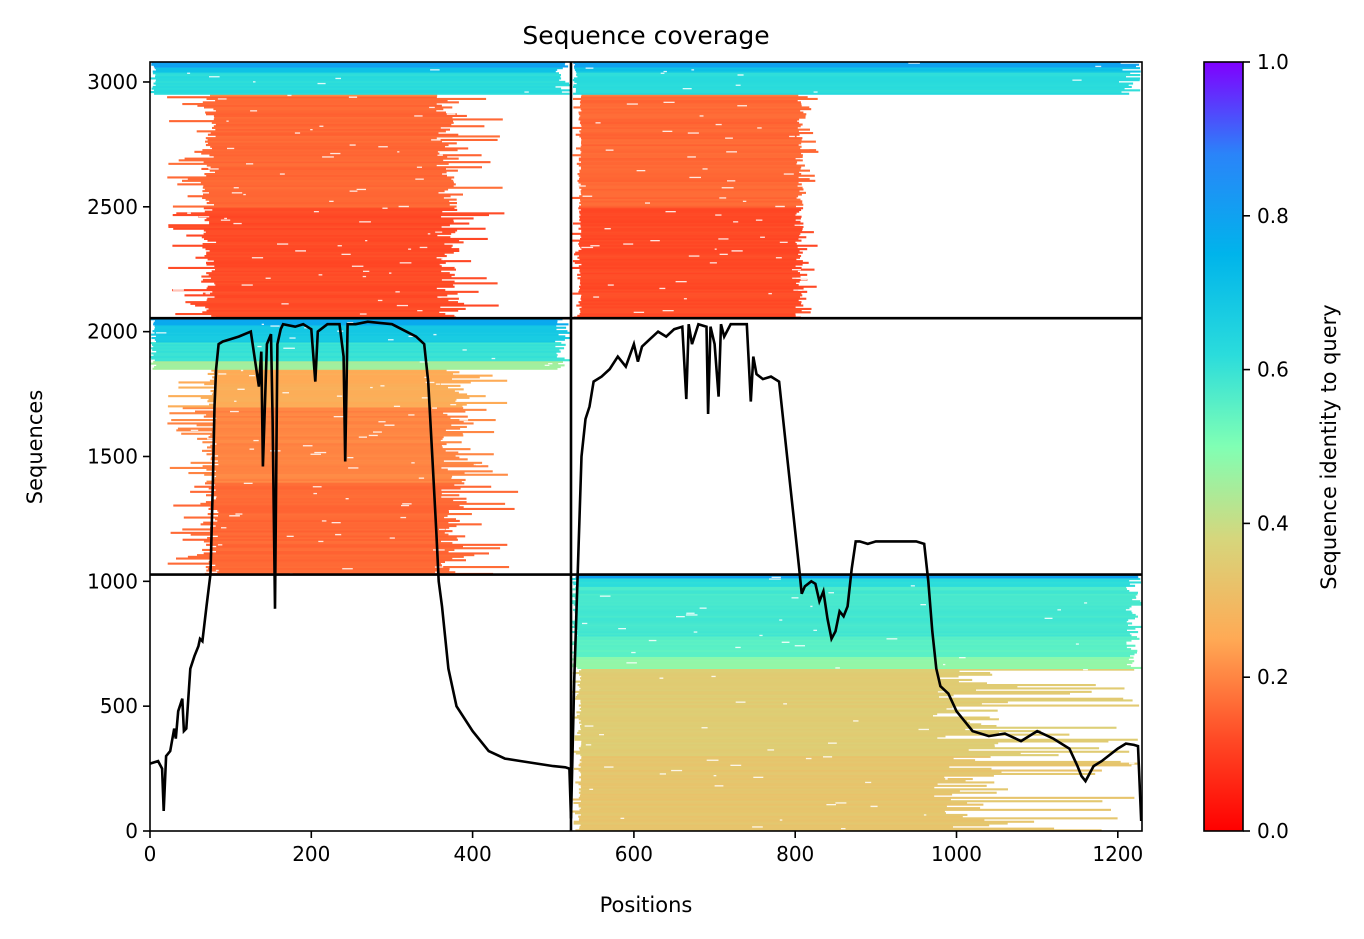 This screenshot has height=939, width=1364. I want to click on colorbar-tick-label: 0.2, so click(1273, 677).